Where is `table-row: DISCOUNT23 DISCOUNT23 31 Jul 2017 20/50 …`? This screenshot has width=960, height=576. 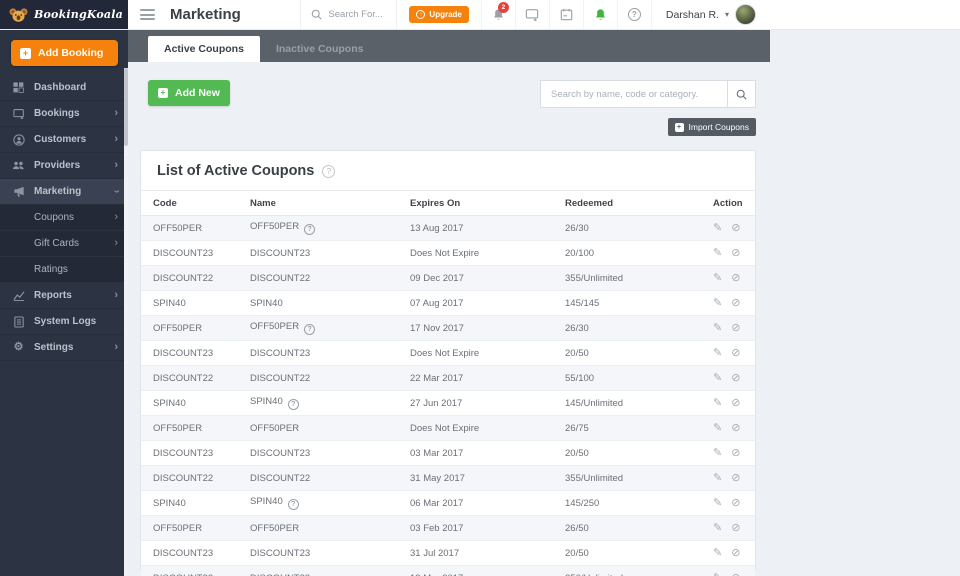 table-row: DISCOUNT23 DISCOUNT23 31 Jul 2017 20/50 … is located at coordinates (448, 553).